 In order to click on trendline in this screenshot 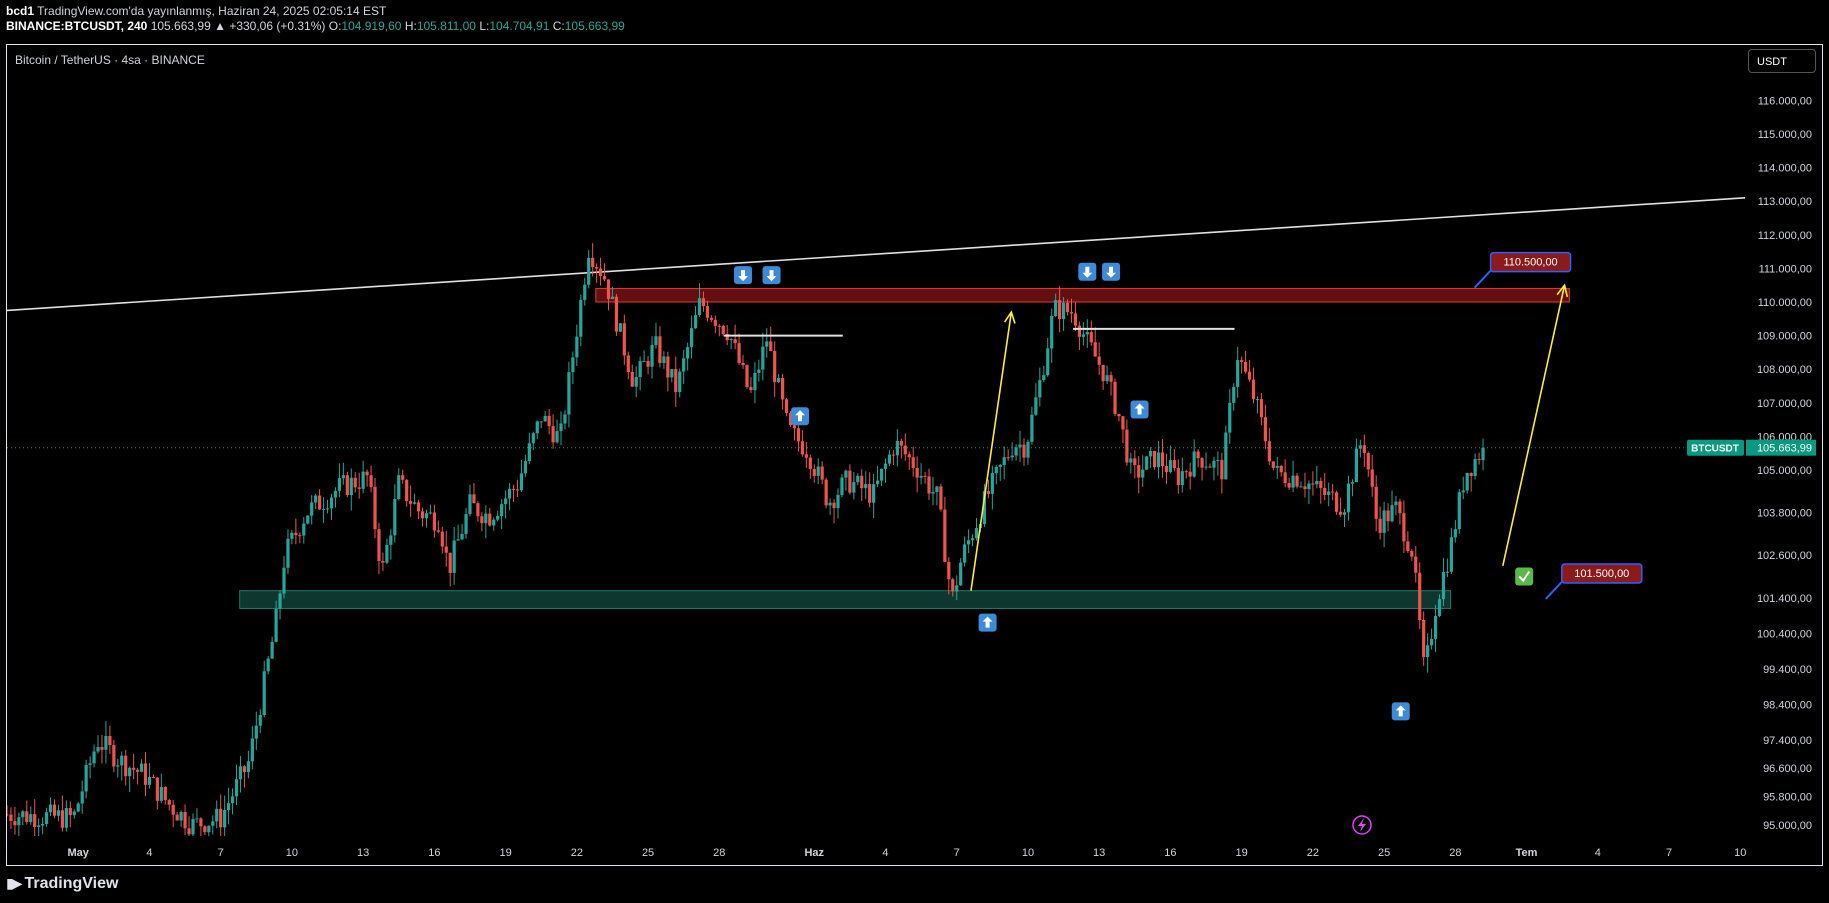, I will do `click(876, 254)`.